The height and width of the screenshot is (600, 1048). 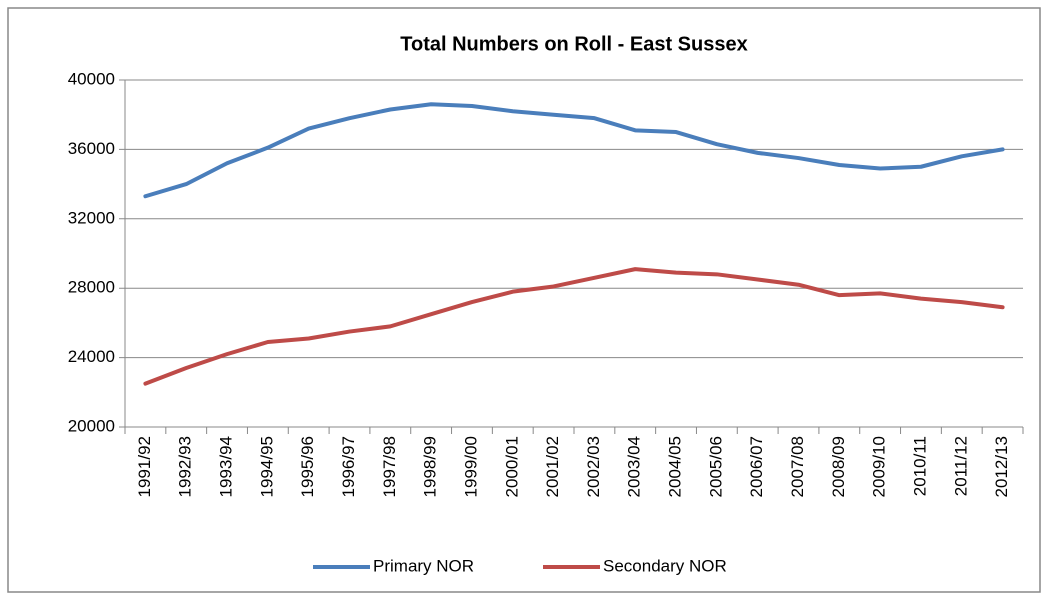 What do you see at coordinates (552, 466) in the screenshot?
I see `x-tick-label: 2001/02` at bounding box center [552, 466].